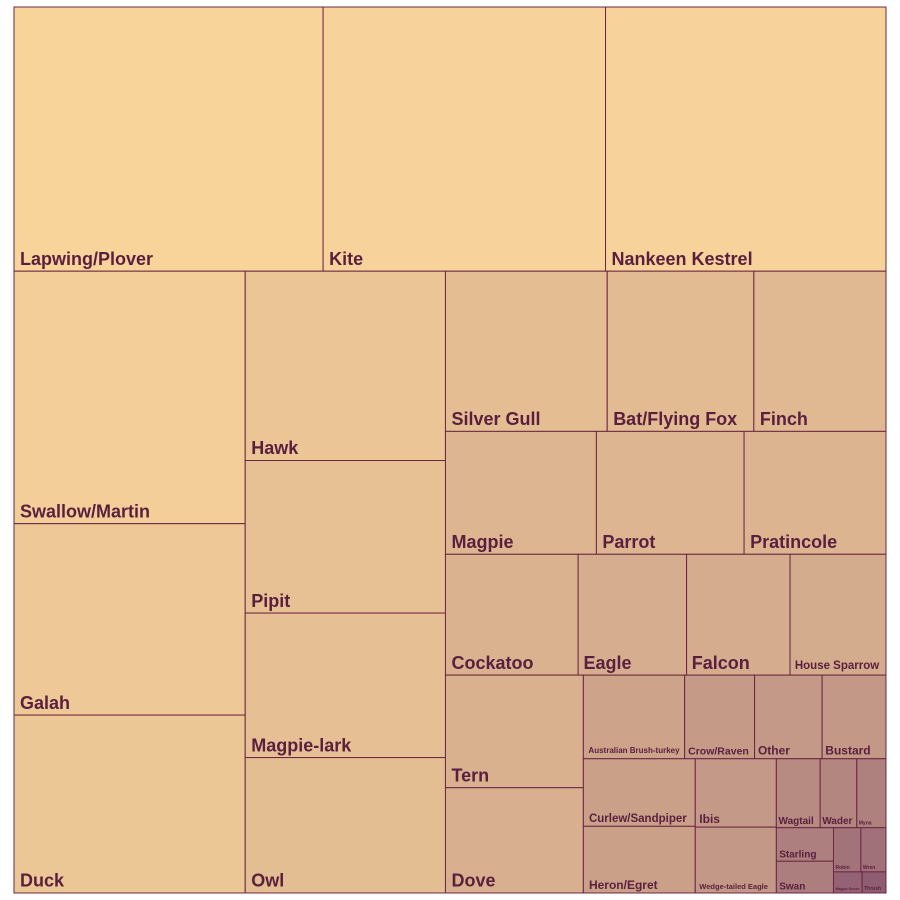 This screenshot has height=900, width=900. What do you see at coordinates (682, 259) in the screenshot?
I see `tile-label-nankeen-kestrel: Nankeen Kestrel` at bounding box center [682, 259].